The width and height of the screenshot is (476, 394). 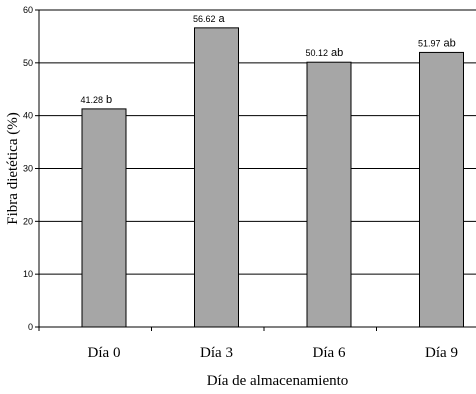 I want to click on x-category-label: Día 0, so click(x=104, y=353).